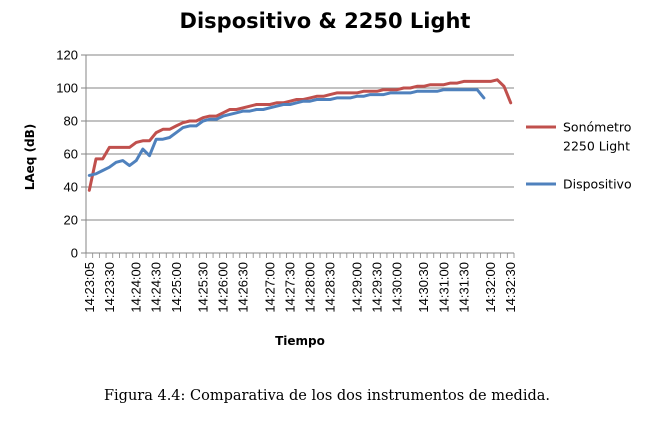 This screenshot has width=659, height=424. Describe the element at coordinates (376, 287) in the screenshot. I see `x-tick-label: 14:29:30` at that location.